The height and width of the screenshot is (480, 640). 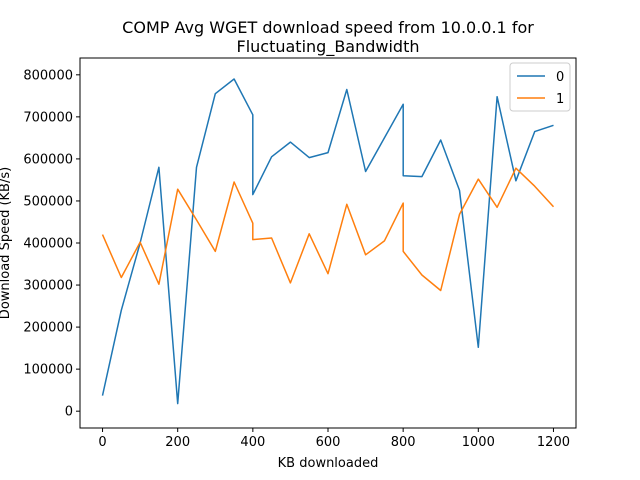 What do you see at coordinates (102, 442) in the screenshot?
I see `x-tick-label: 0` at bounding box center [102, 442].